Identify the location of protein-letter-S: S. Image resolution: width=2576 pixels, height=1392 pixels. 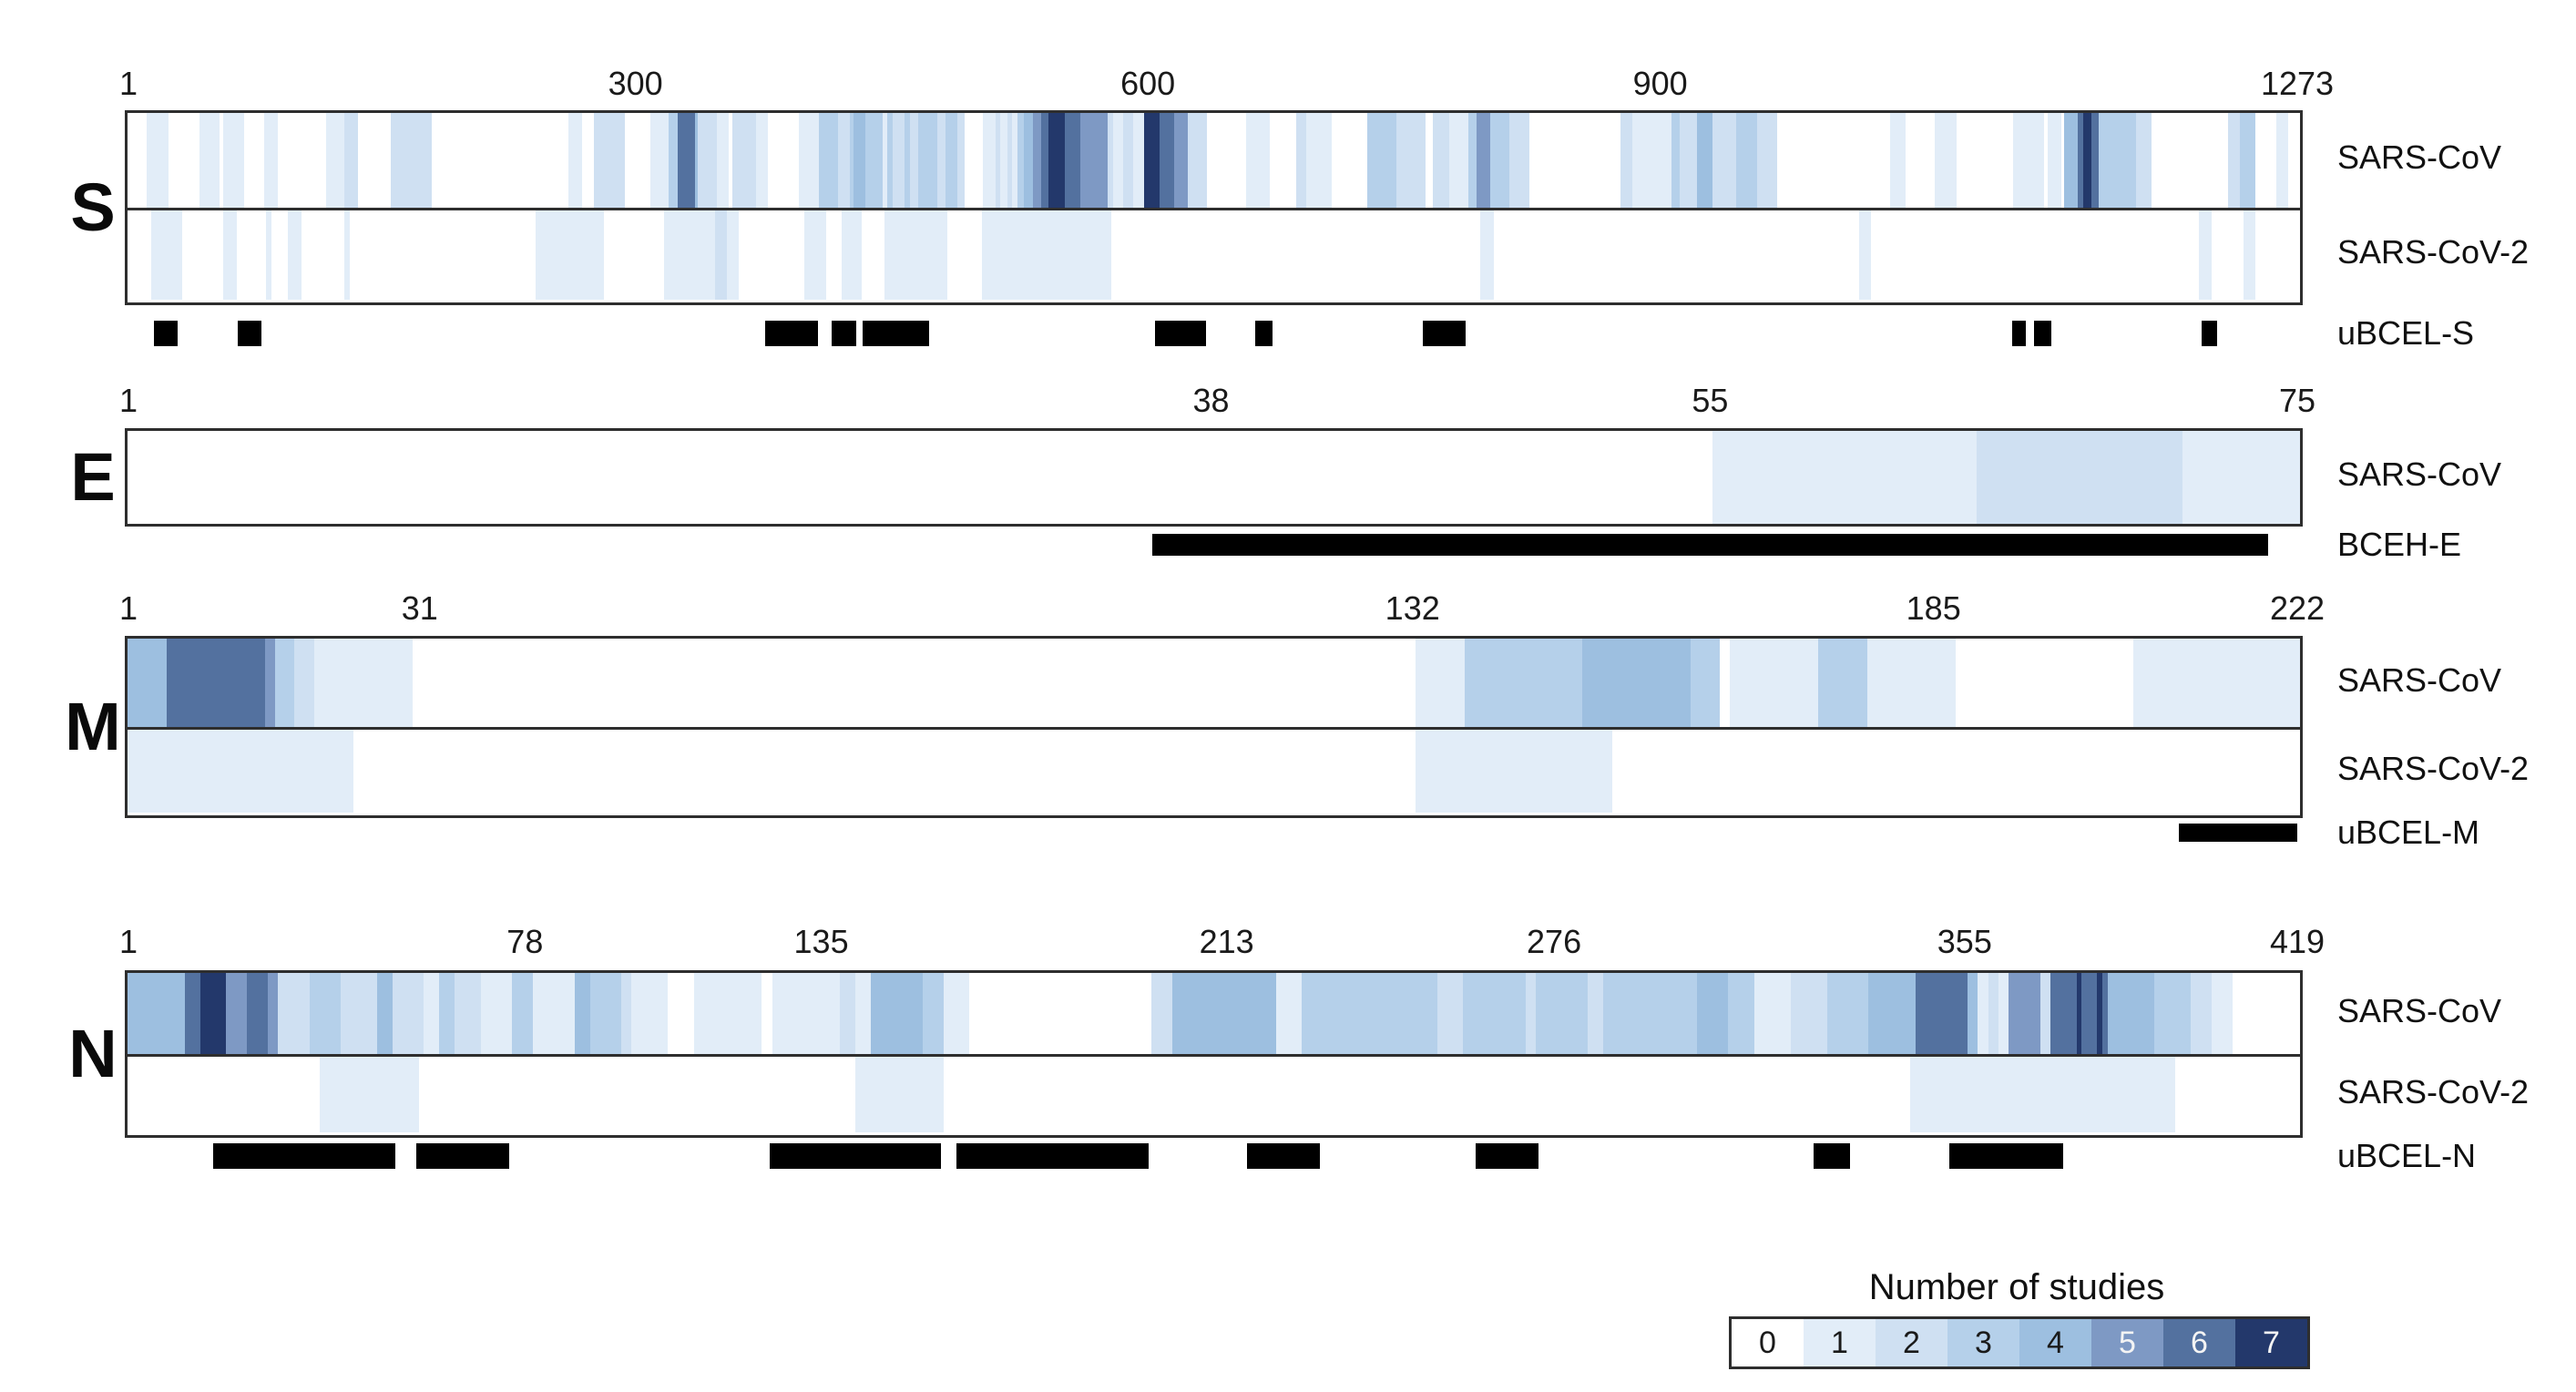
(93, 207).